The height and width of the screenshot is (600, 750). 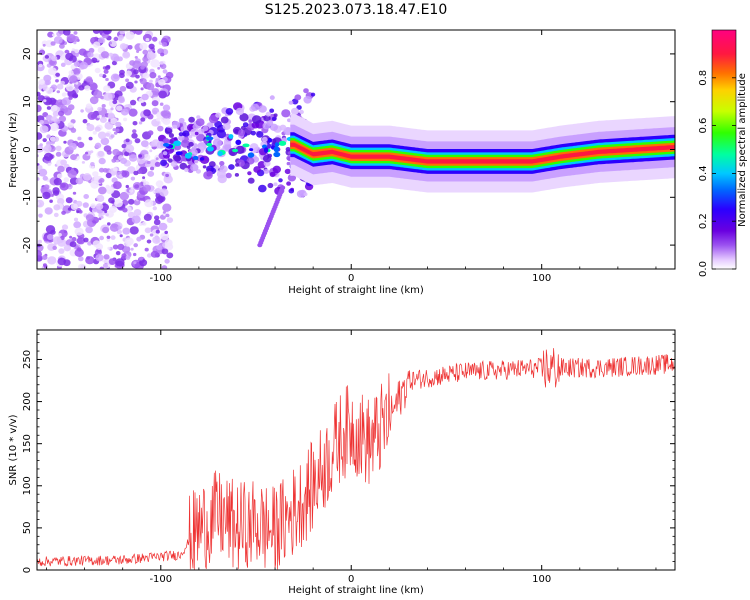 I want to click on colorbar-tick-label: 0.0, so click(x=703, y=269).